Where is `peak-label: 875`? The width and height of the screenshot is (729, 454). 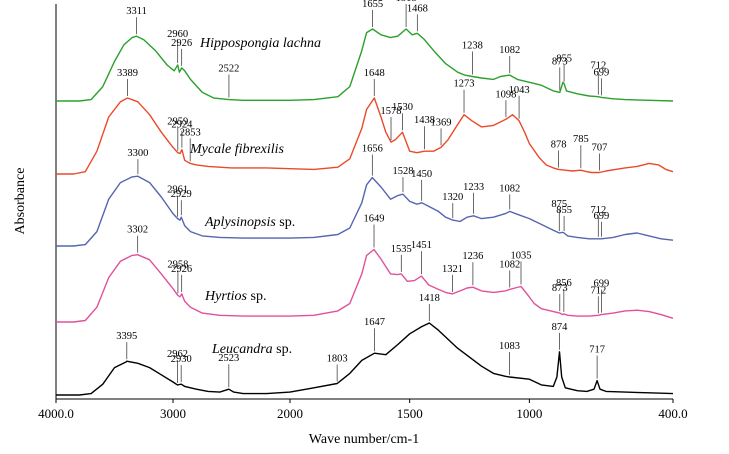 peak-label: 875 is located at coordinates (559, 204).